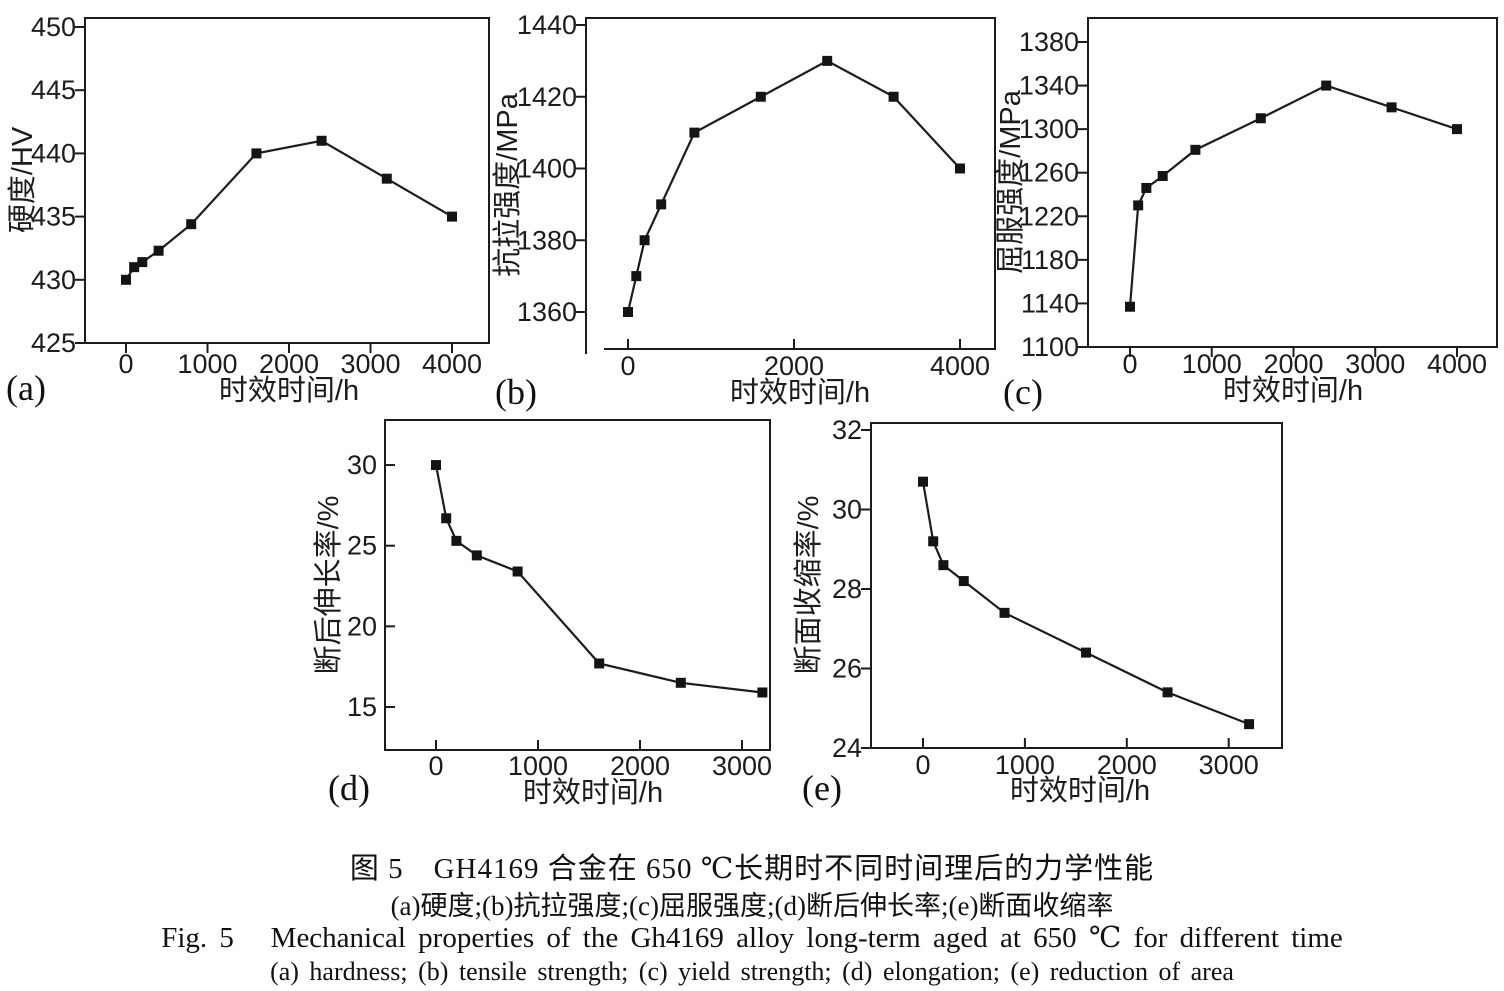 The width and height of the screenshot is (1504, 991). What do you see at coordinates (53, 217) in the screenshot?
I see `y-tick-label: 435` at bounding box center [53, 217].